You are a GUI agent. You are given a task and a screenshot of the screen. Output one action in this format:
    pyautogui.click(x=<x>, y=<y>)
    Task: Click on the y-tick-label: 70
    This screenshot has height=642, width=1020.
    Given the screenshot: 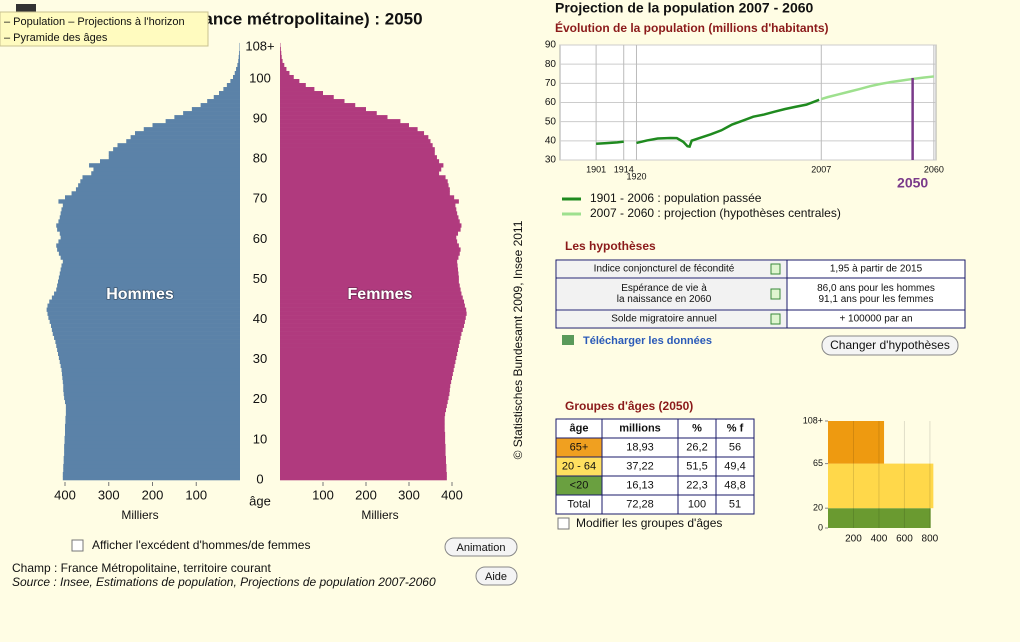 What is the action you would take?
    pyautogui.click(x=260, y=198)
    